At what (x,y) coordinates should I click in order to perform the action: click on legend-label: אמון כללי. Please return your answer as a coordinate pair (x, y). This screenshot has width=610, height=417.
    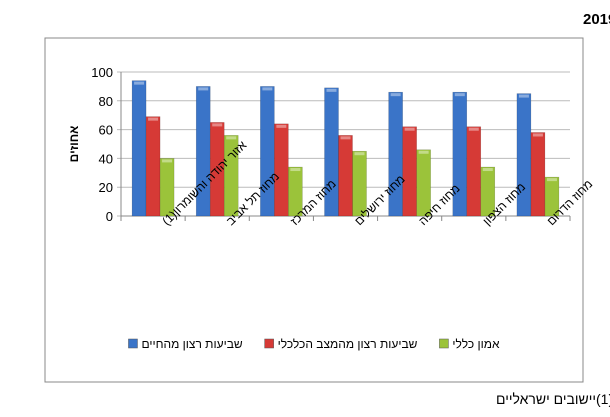
    Looking at the image, I should click on (476, 344).